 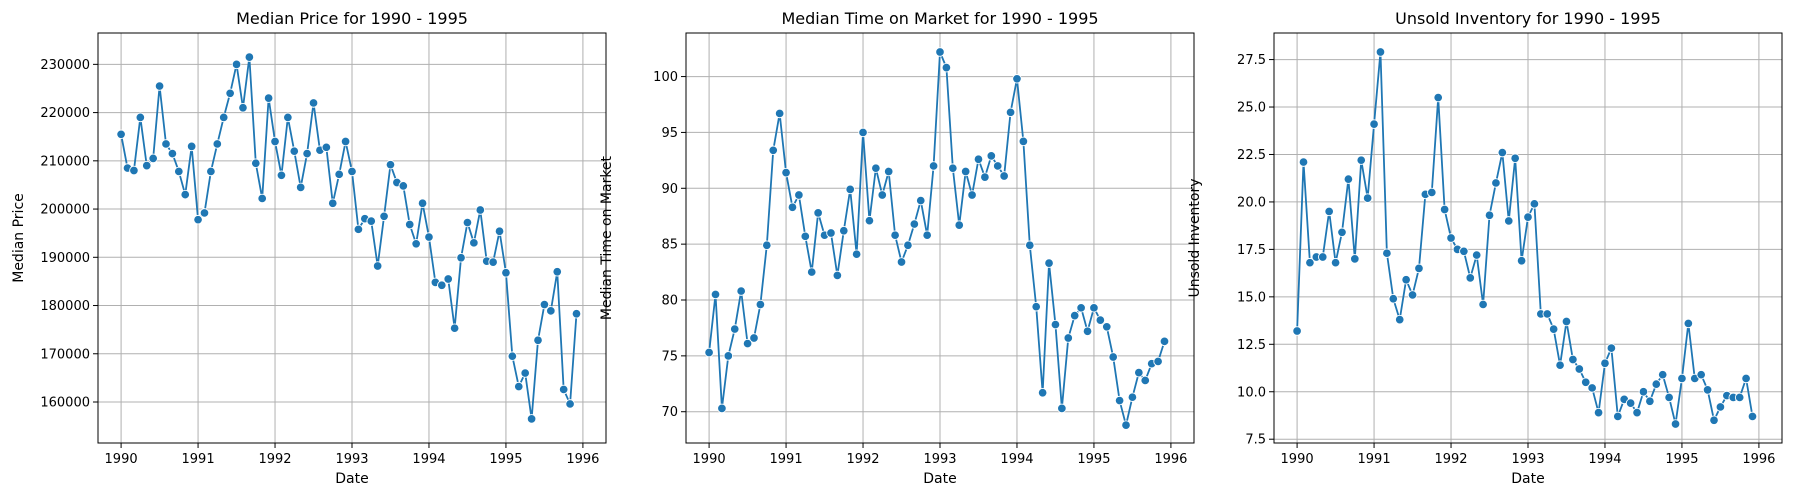 What do you see at coordinates (65, 258) in the screenshot?
I see `y-tick-label: 190000` at bounding box center [65, 258].